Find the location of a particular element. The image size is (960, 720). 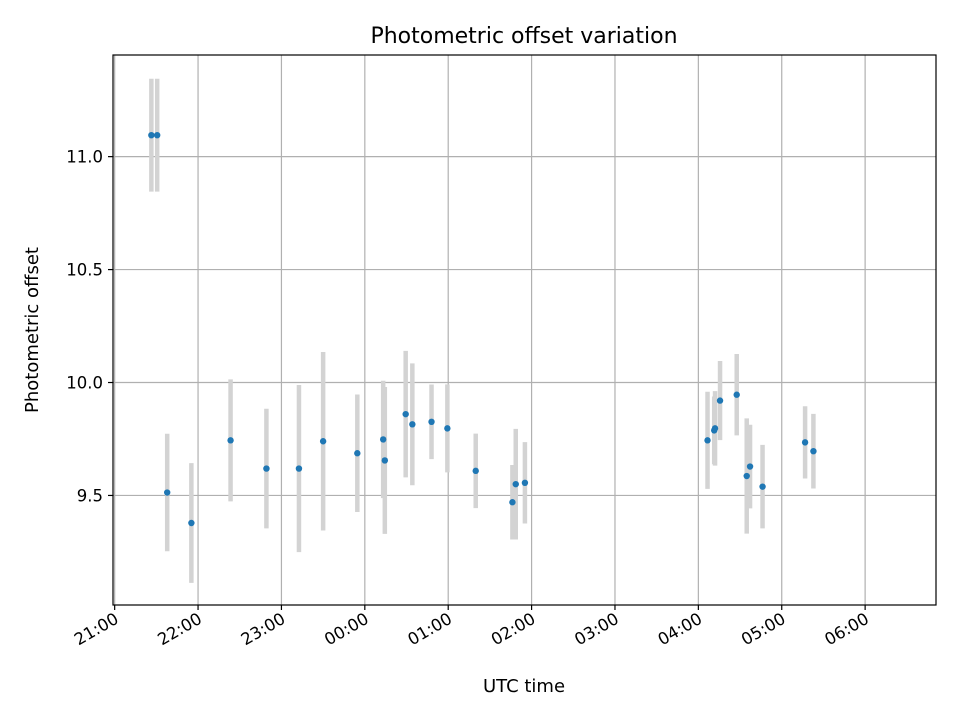

x-tick-label: 05:00 is located at coordinates (763, 629).